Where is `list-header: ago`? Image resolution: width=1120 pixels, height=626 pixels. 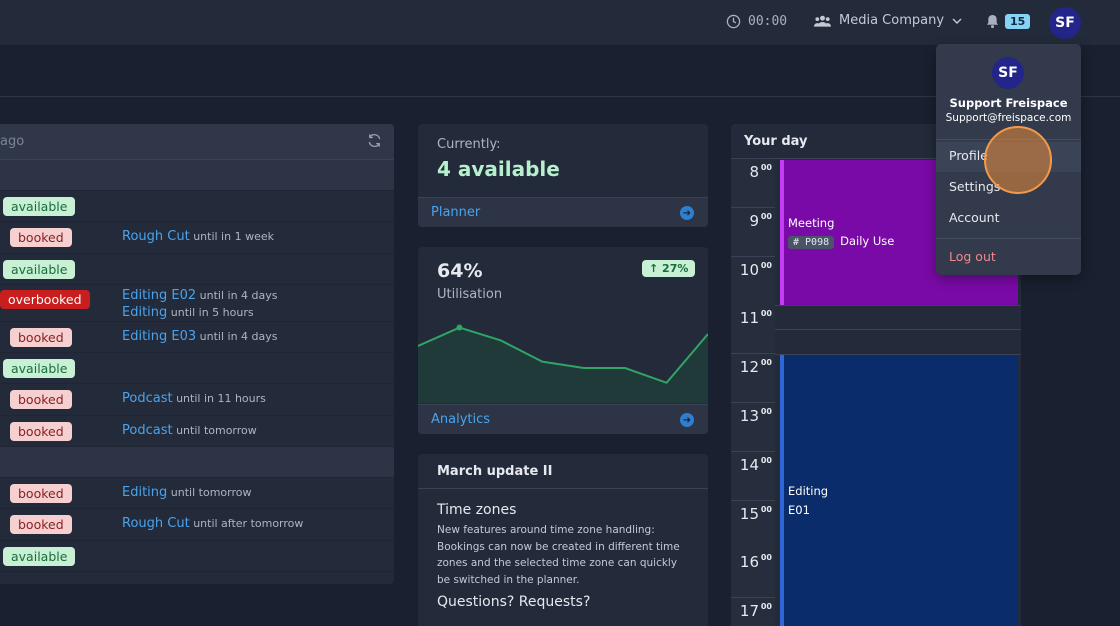 list-header: ago is located at coordinates (197, 142).